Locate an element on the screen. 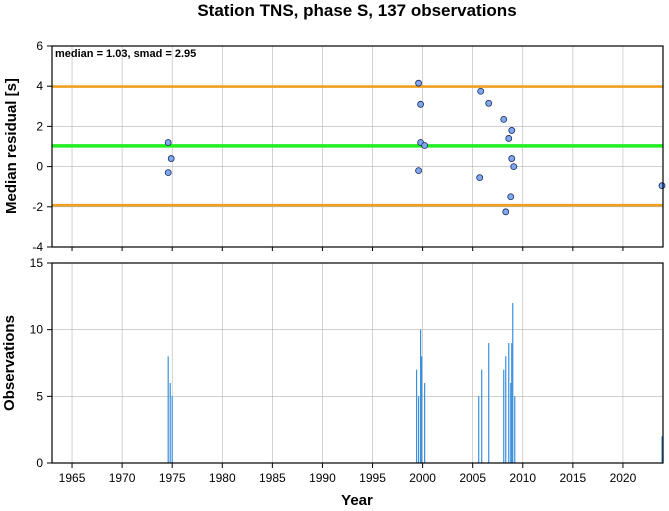  residual-y-tick-label: 2 is located at coordinates (39, 126).